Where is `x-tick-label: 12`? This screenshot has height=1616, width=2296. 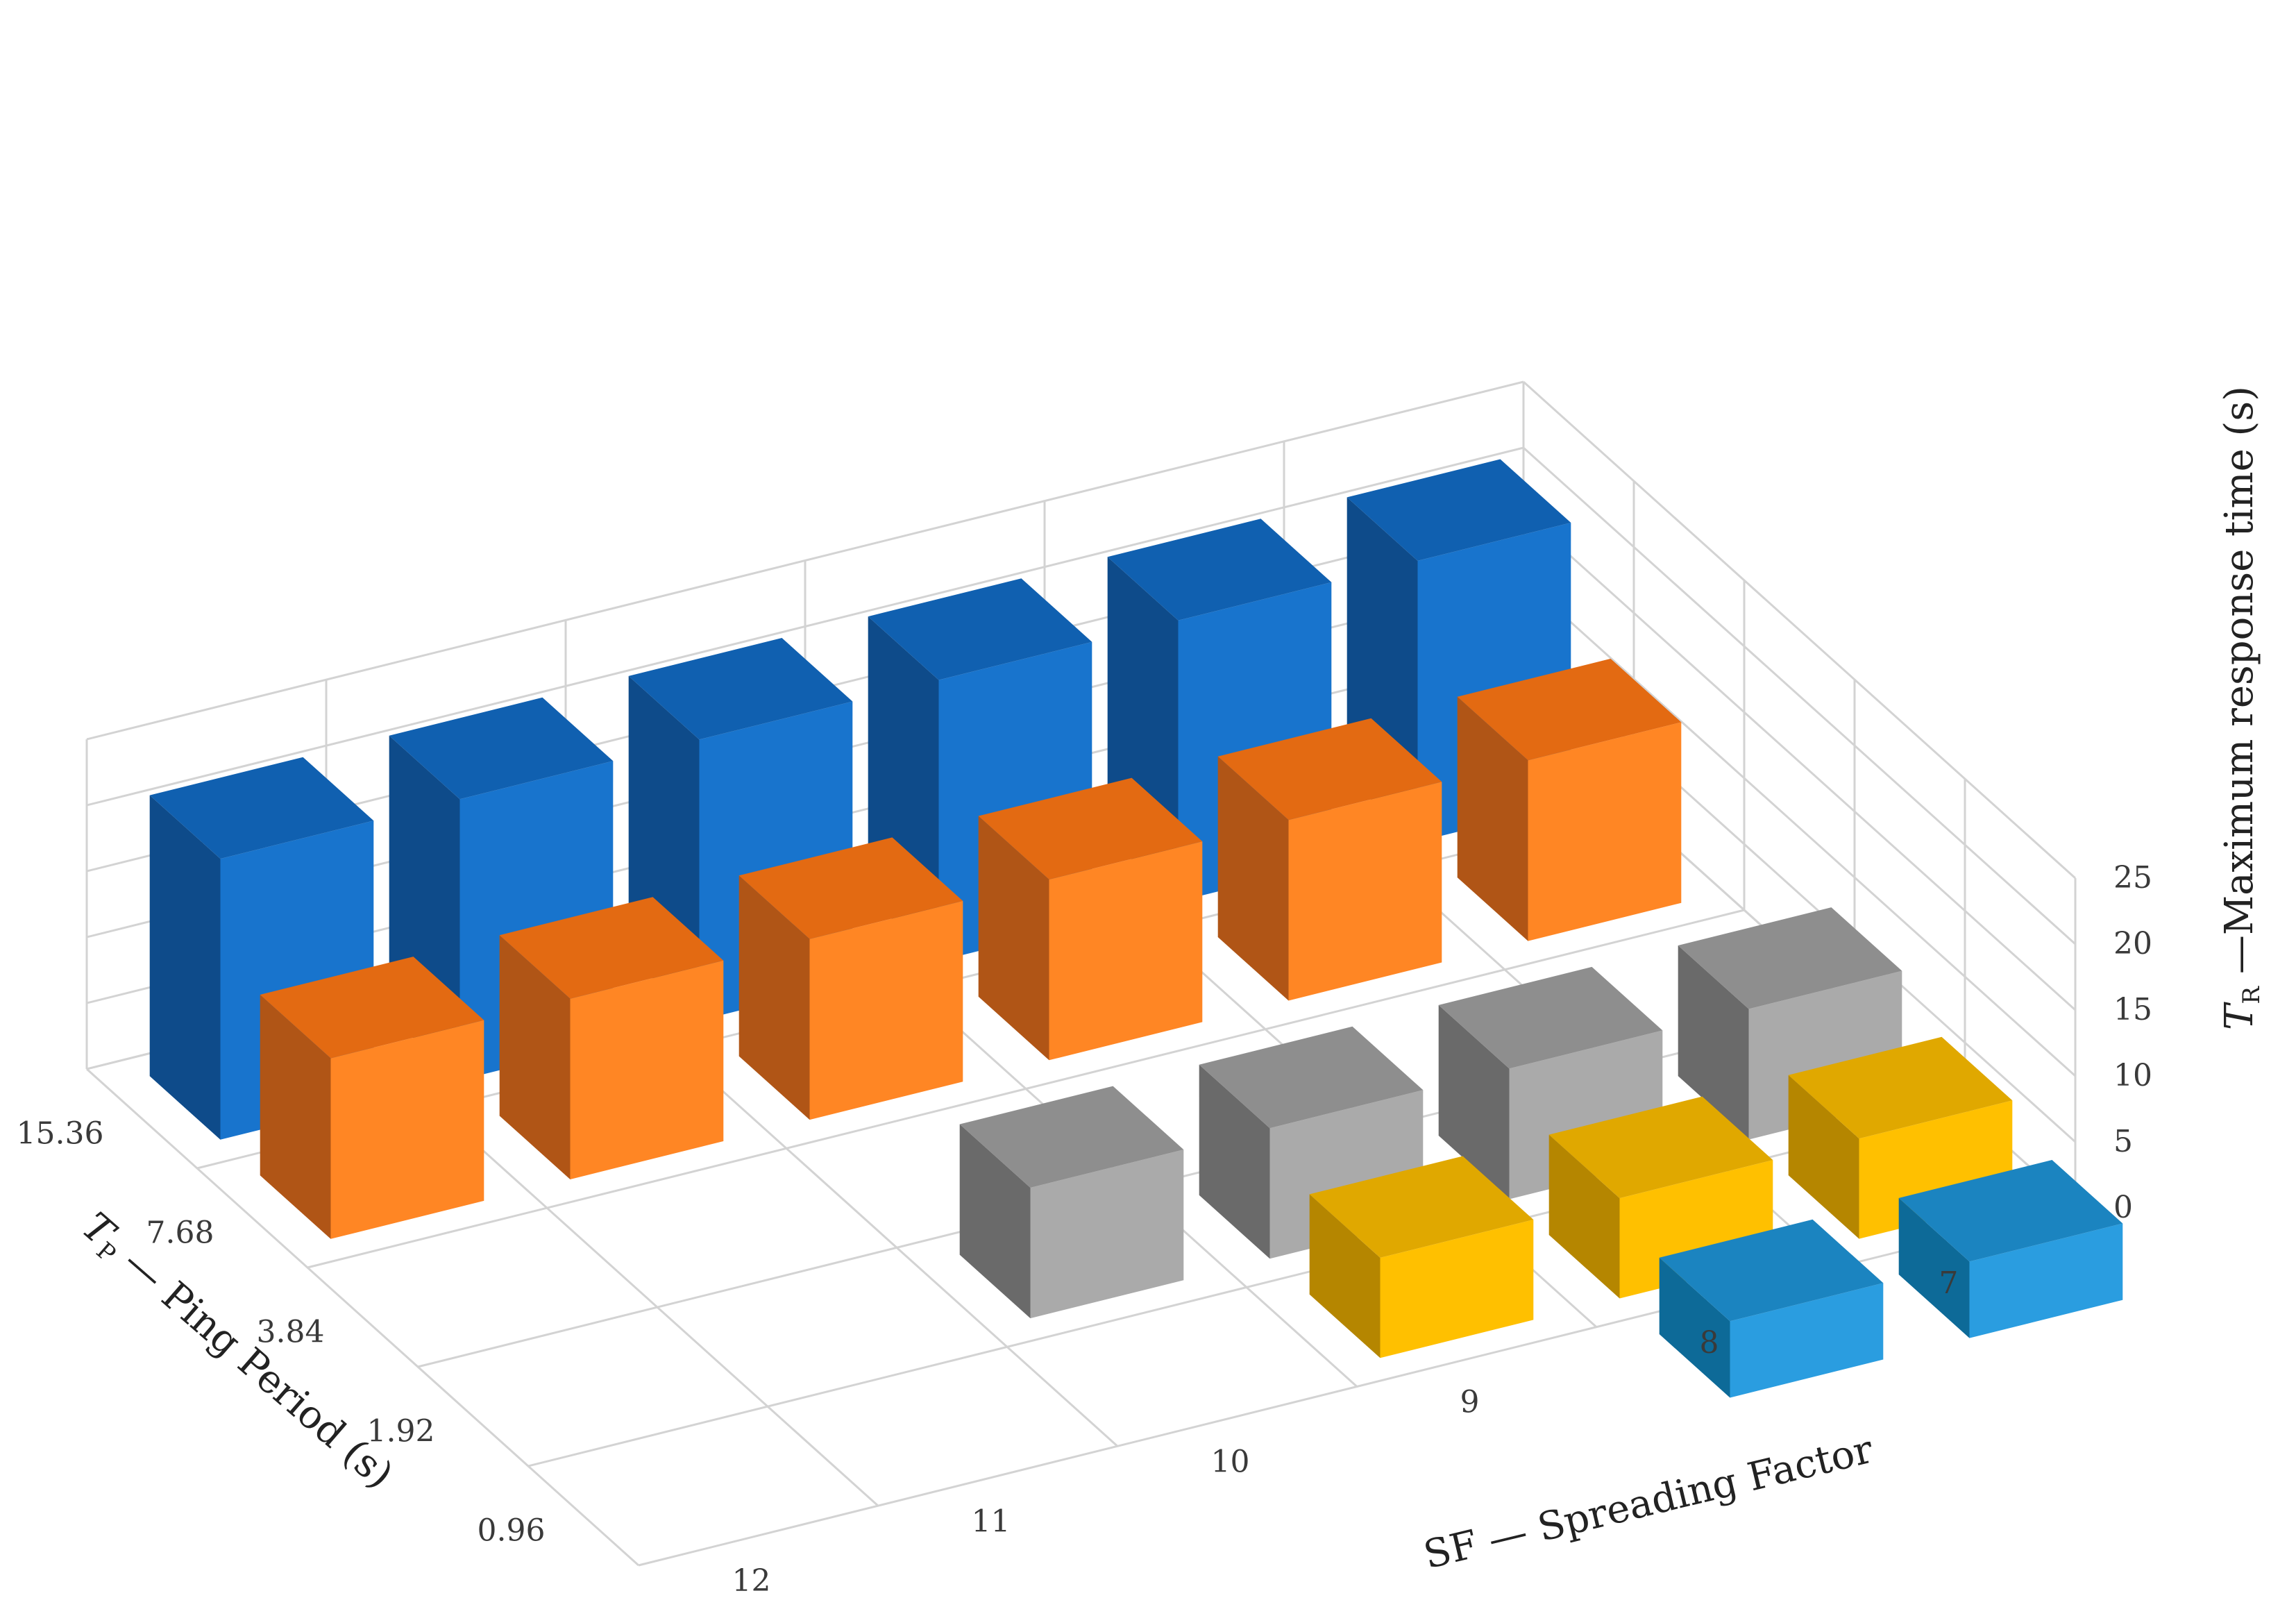
x-tick-label: 12 is located at coordinates (751, 1581).